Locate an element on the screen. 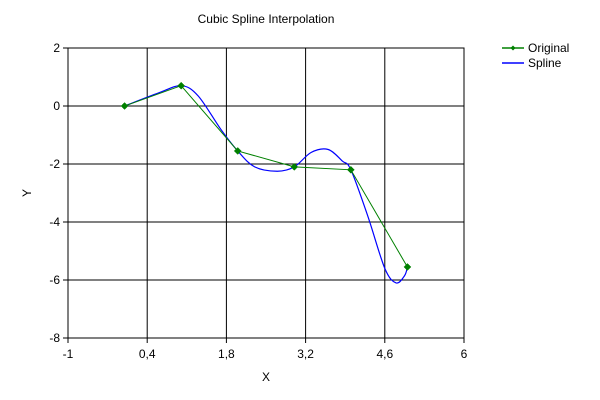 Image resolution: width=600 pixels, height=400 pixels. y-tick-label: 2 is located at coordinates (56, 48).